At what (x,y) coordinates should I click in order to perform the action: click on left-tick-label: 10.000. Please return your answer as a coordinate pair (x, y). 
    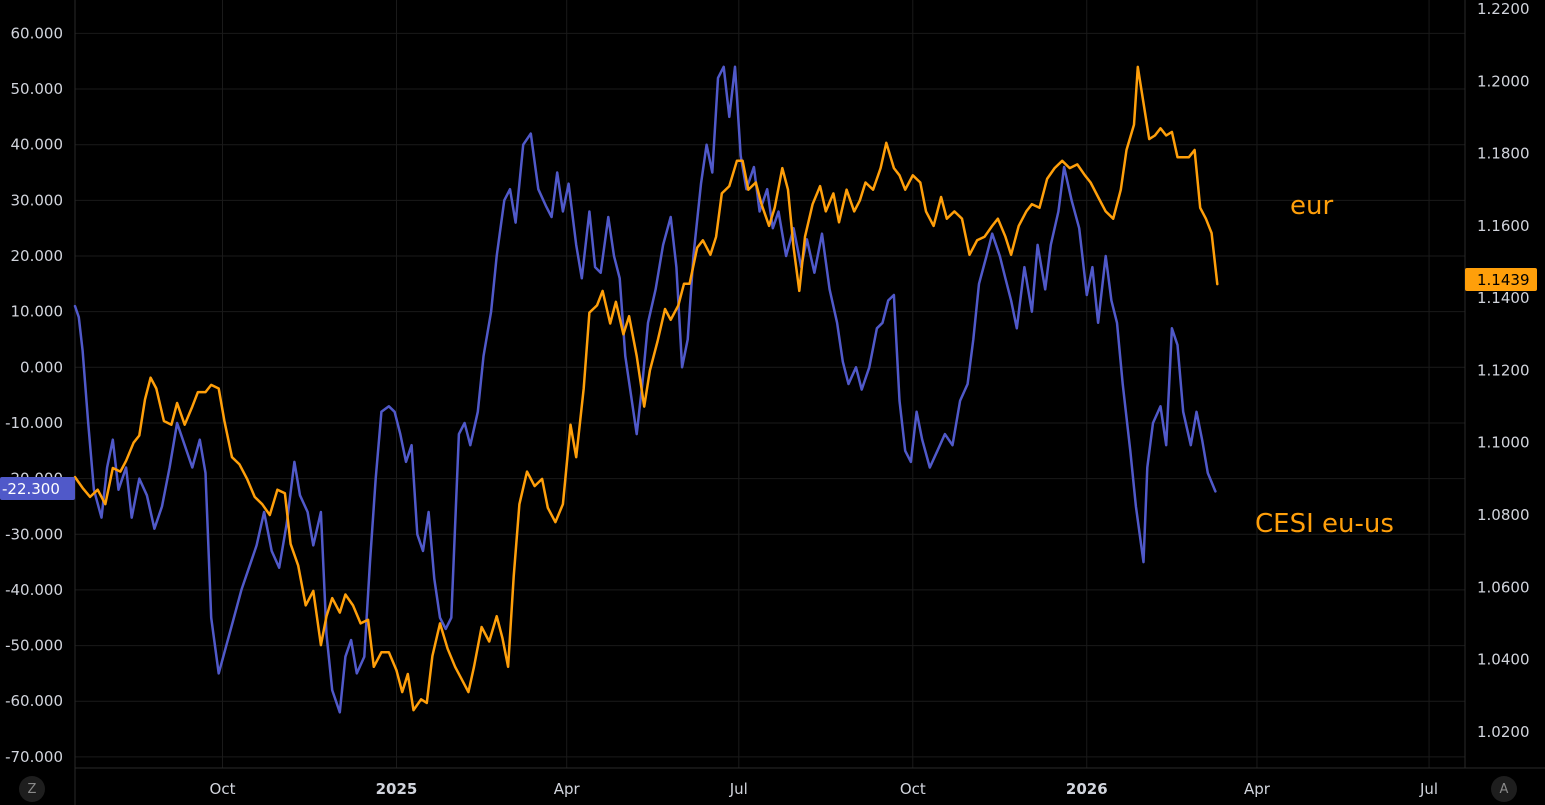
    Looking at the image, I should click on (37, 312).